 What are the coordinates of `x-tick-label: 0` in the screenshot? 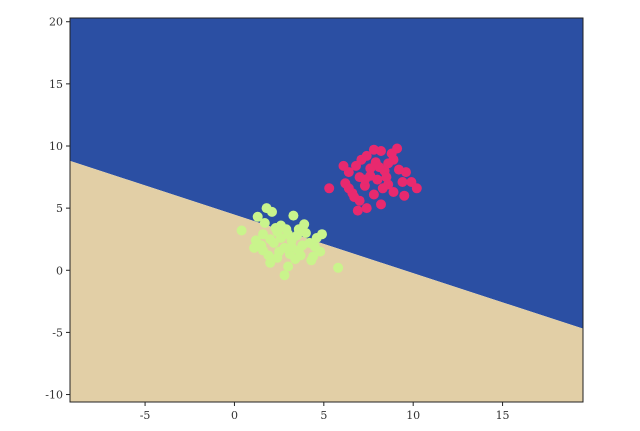 It's located at (234, 415).